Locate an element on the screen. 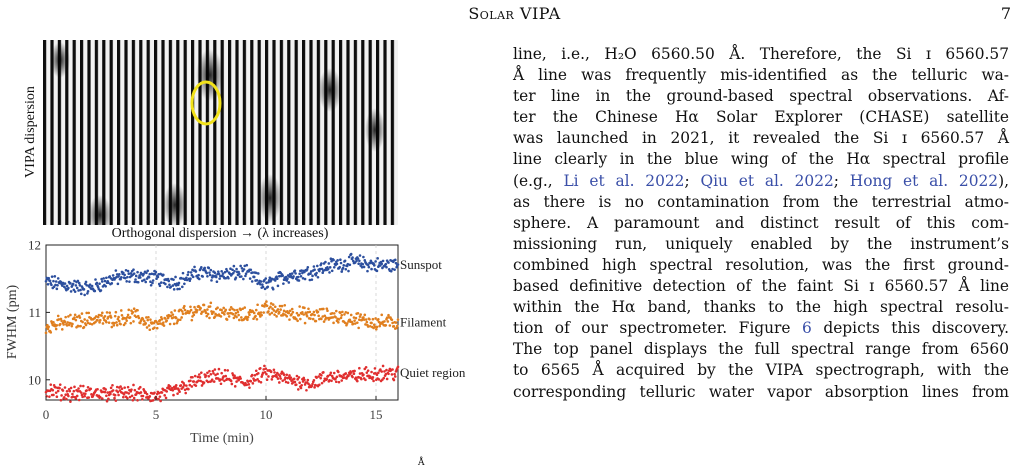 Image resolution: width=1029 pixels, height=472 pixels. citation-hong-2022: Hong et al. 2022 is located at coordinates (924, 180).